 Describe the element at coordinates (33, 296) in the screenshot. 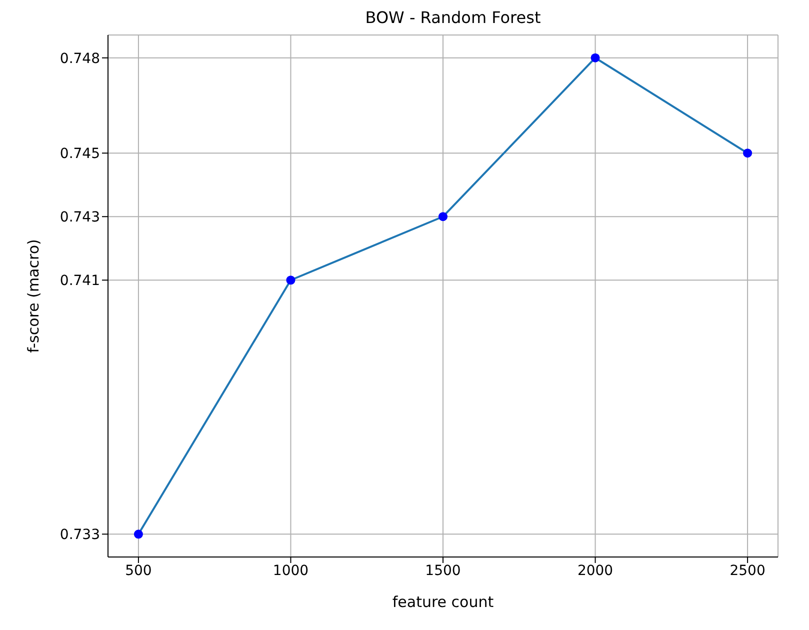

I see `y-axis-title: f-score (macro)` at that location.